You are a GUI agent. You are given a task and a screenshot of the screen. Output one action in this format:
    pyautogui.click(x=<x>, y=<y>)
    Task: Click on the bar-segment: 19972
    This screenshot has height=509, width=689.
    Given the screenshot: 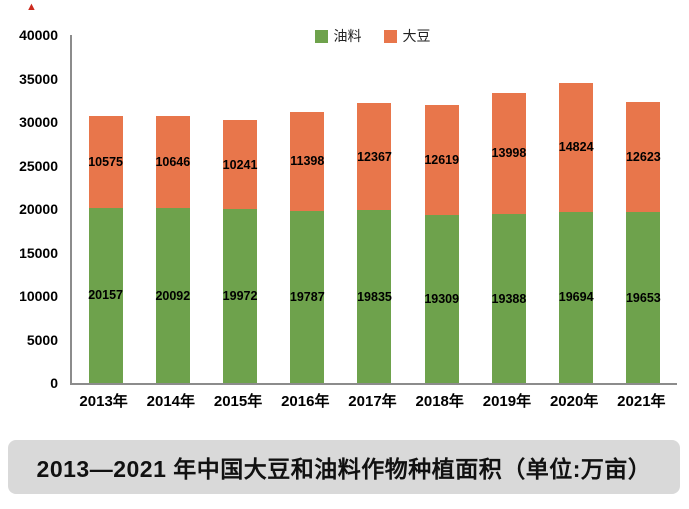 What is the action you would take?
    pyautogui.click(x=240, y=296)
    